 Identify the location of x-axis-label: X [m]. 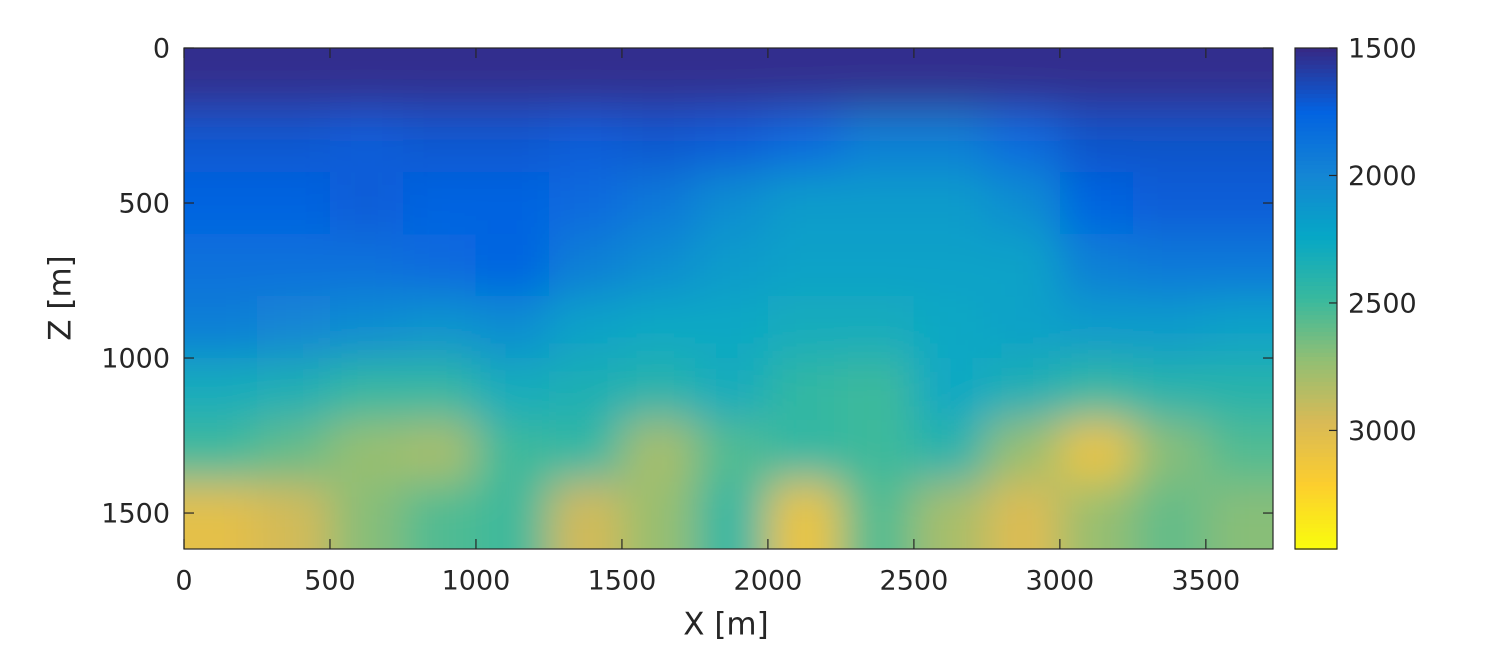
(725, 625).